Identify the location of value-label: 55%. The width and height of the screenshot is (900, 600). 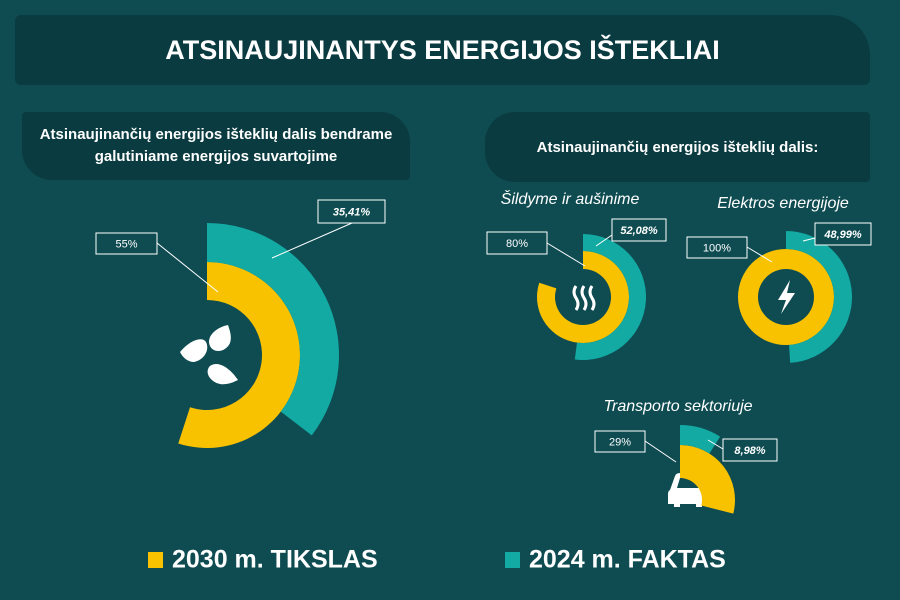
(126, 244).